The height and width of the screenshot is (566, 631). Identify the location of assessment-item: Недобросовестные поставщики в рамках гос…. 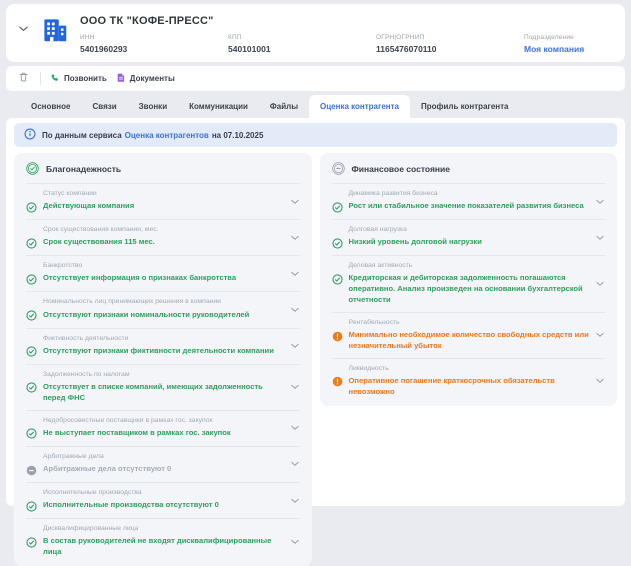
(163, 429).